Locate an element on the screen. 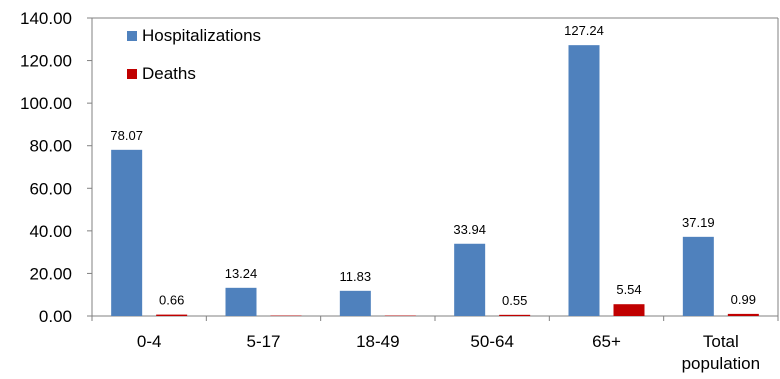 This screenshot has width=780, height=379. deaths-value-label: 0.55 is located at coordinates (514, 300).